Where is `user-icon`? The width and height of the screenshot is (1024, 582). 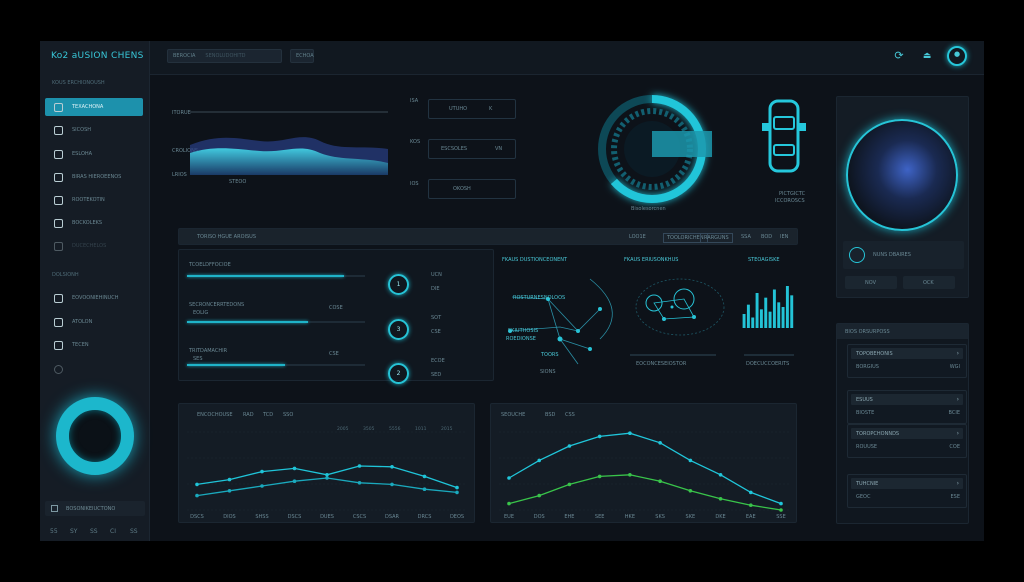
user-icon is located at coordinates (58, 130).